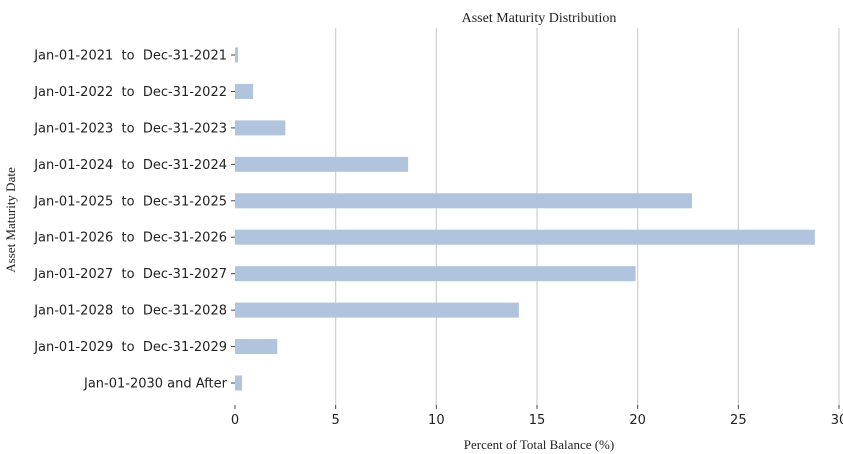 The height and width of the screenshot is (454, 843). What do you see at coordinates (130, 201) in the screenshot?
I see `y-tick-label: Jan-01-2025 to Dec-31-2025` at bounding box center [130, 201].